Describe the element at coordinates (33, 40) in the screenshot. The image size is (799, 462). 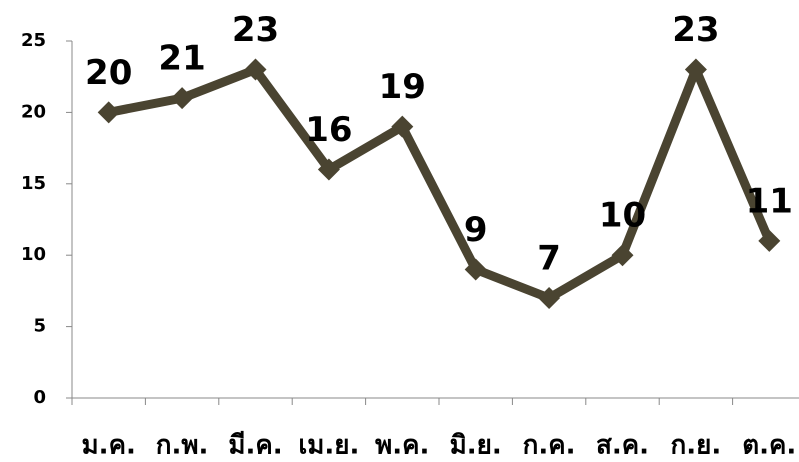
I see `y-tick-label: 25` at that location.